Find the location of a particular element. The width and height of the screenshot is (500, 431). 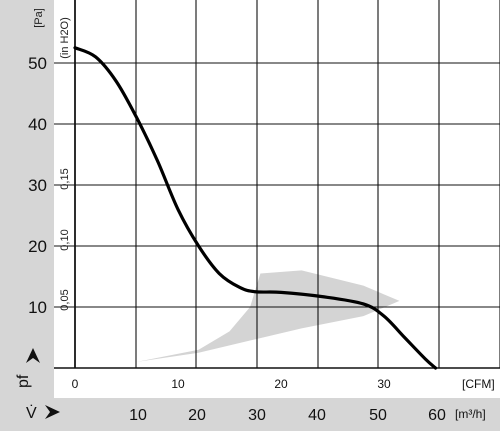

pa-tick-label: 10 is located at coordinates (37, 307).